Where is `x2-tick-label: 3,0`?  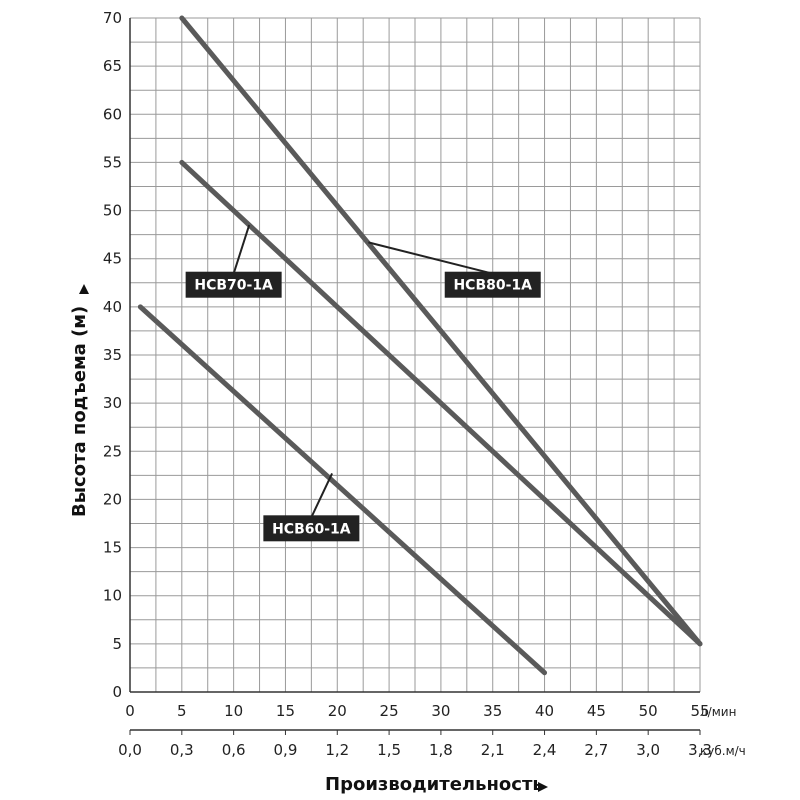
x2-tick-label: 3,0 is located at coordinates (648, 750).